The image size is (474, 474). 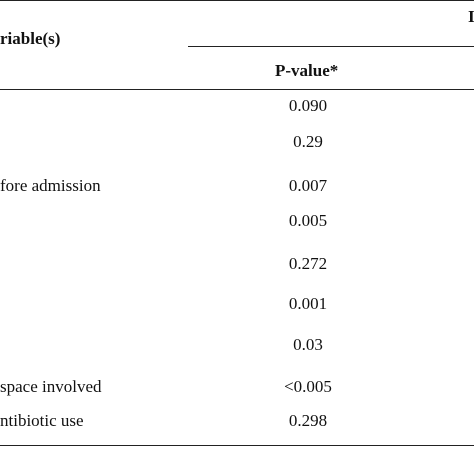 What do you see at coordinates (308, 105) in the screenshot?
I see `row-p-value: 0.090` at bounding box center [308, 105].